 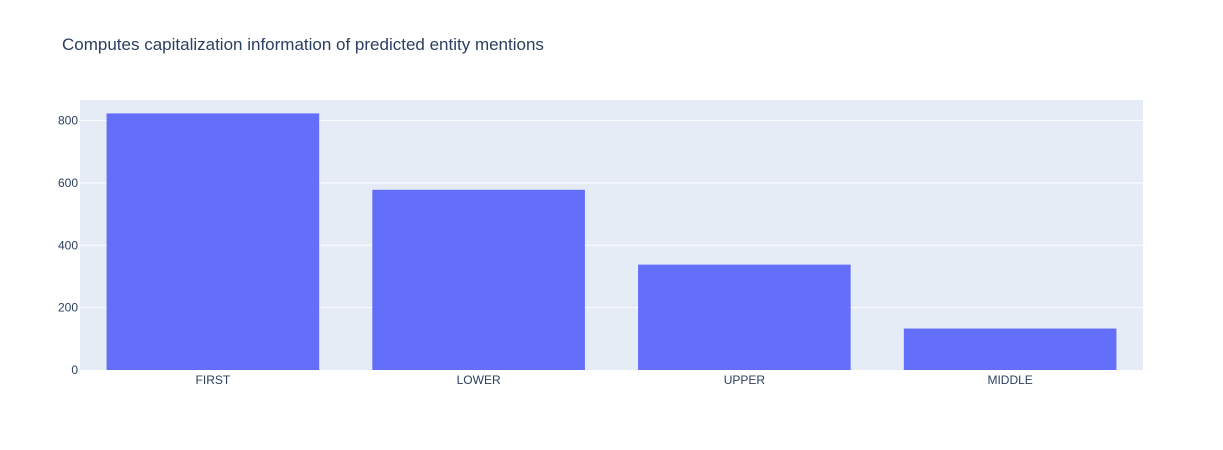 I want to click on x-tick-label: MIDDLE, so click(x=1009, y=380).